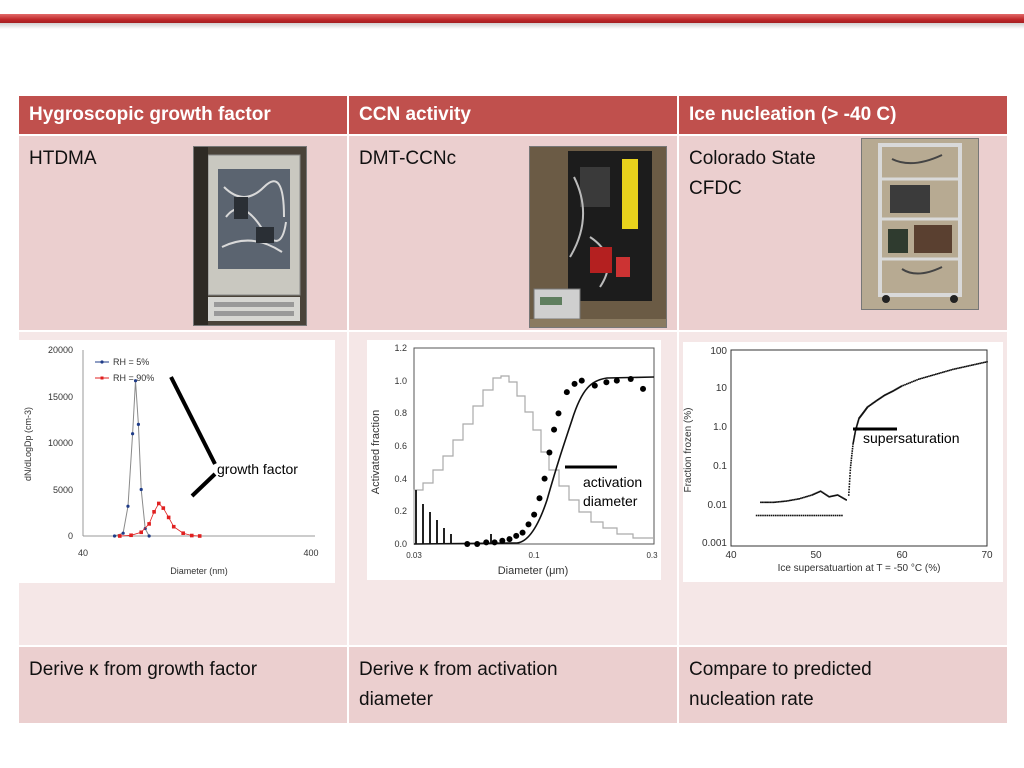 Image resolution: width=1024 pixels, height=768 pixels. Describe the element at coordinates (143, 669) in the screenshot. I see `method-growth-factor: Derive κ from growth factor` at that location.